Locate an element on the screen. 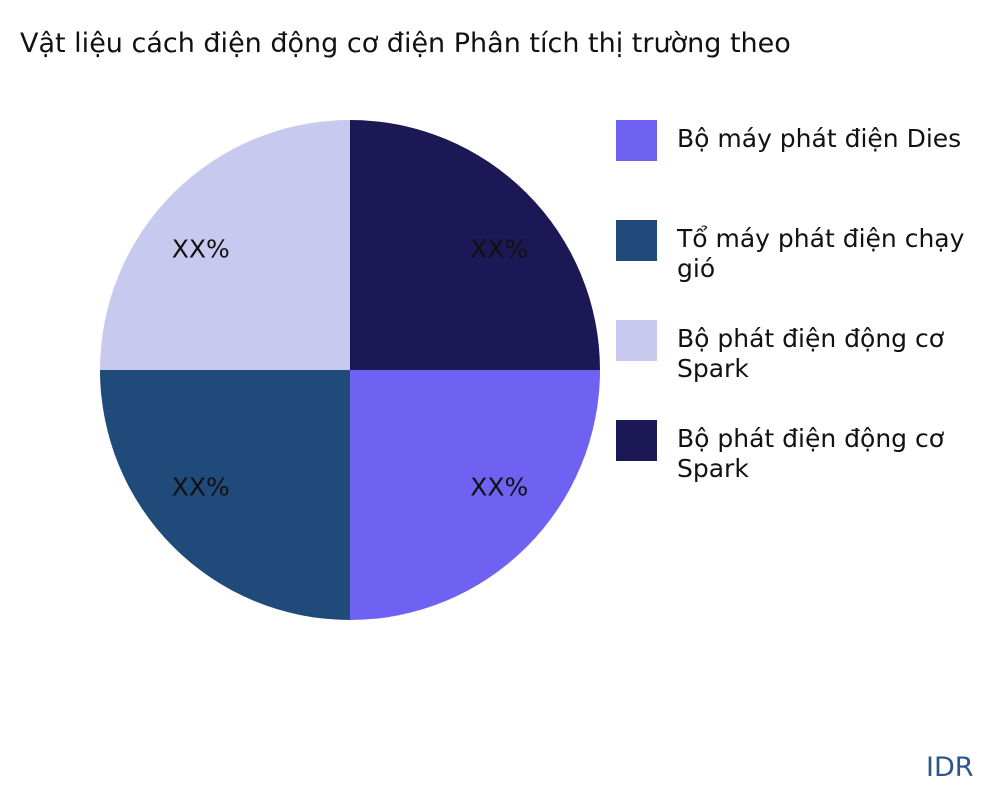  brand-logo-text: IDR is located at coordinates (950, 767).